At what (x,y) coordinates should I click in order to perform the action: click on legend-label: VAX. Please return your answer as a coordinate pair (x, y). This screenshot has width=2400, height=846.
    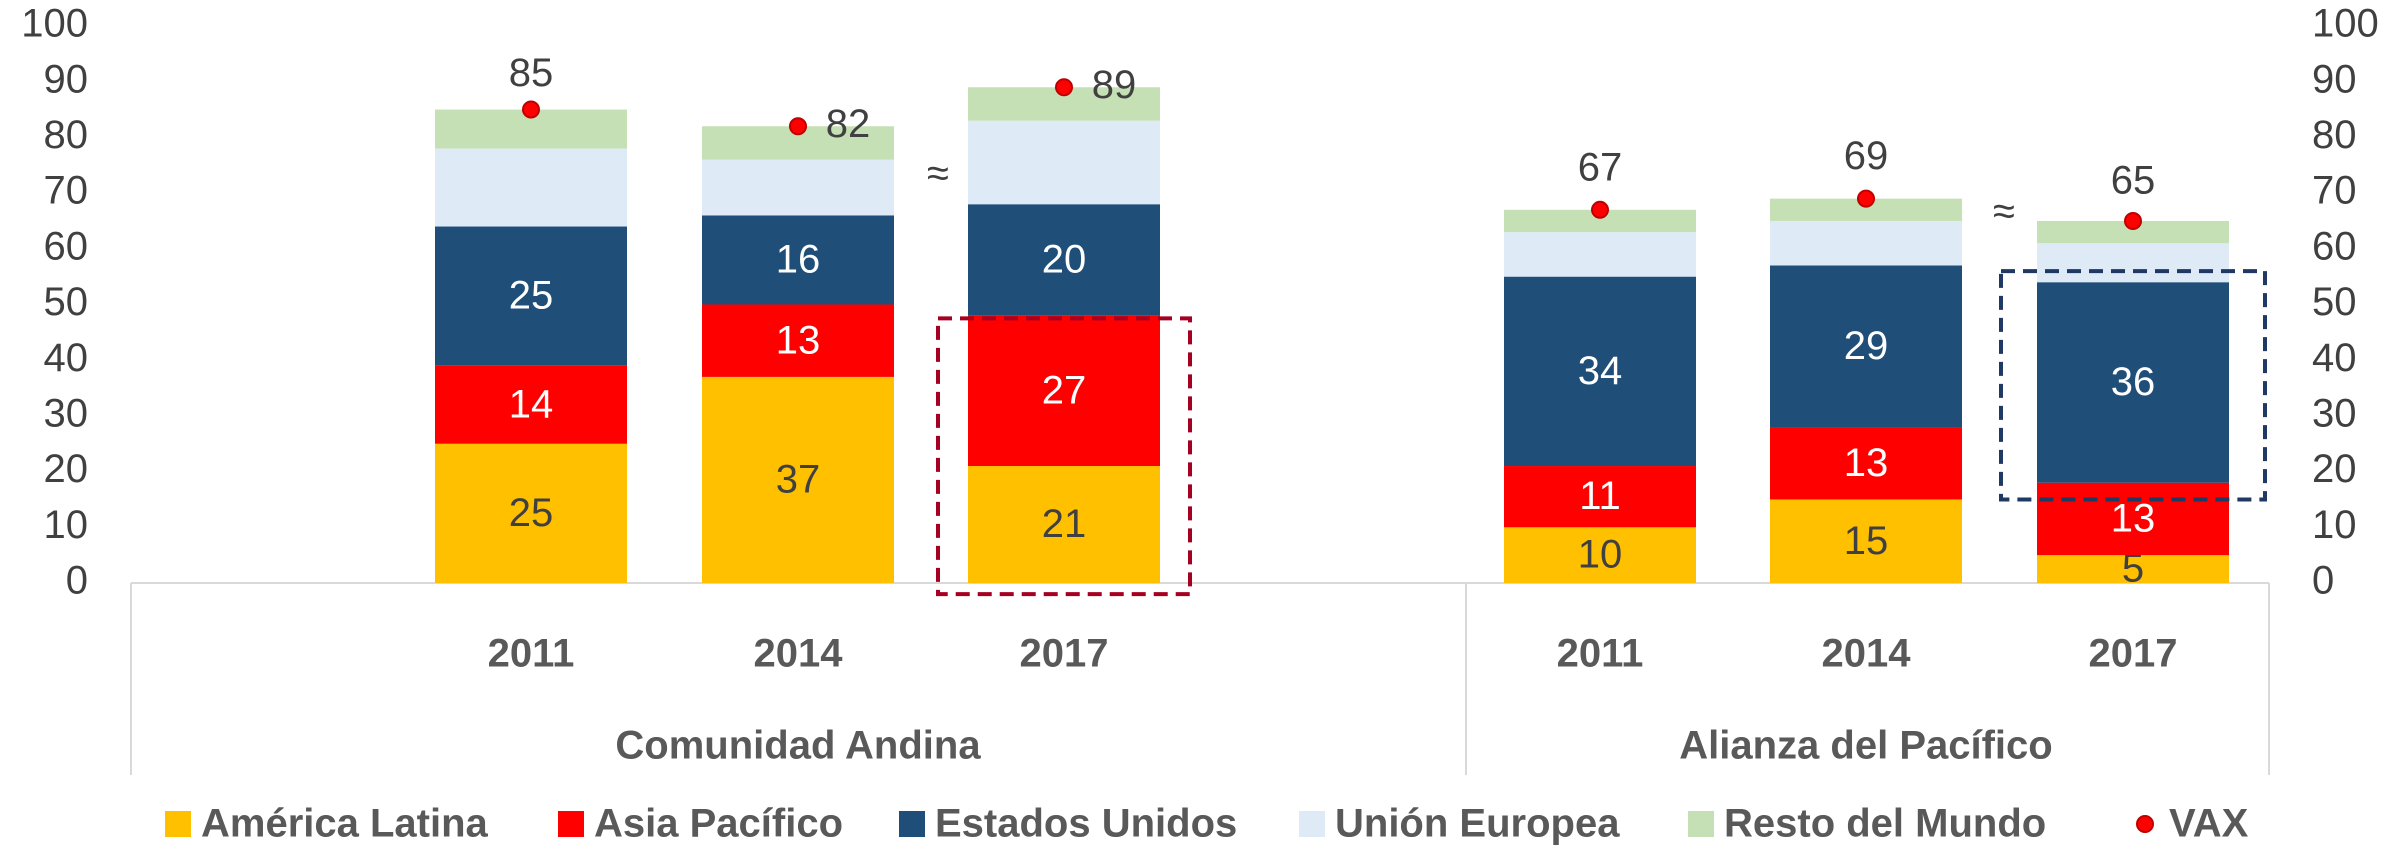
    Looking at the image, I should click on (2209, 824).